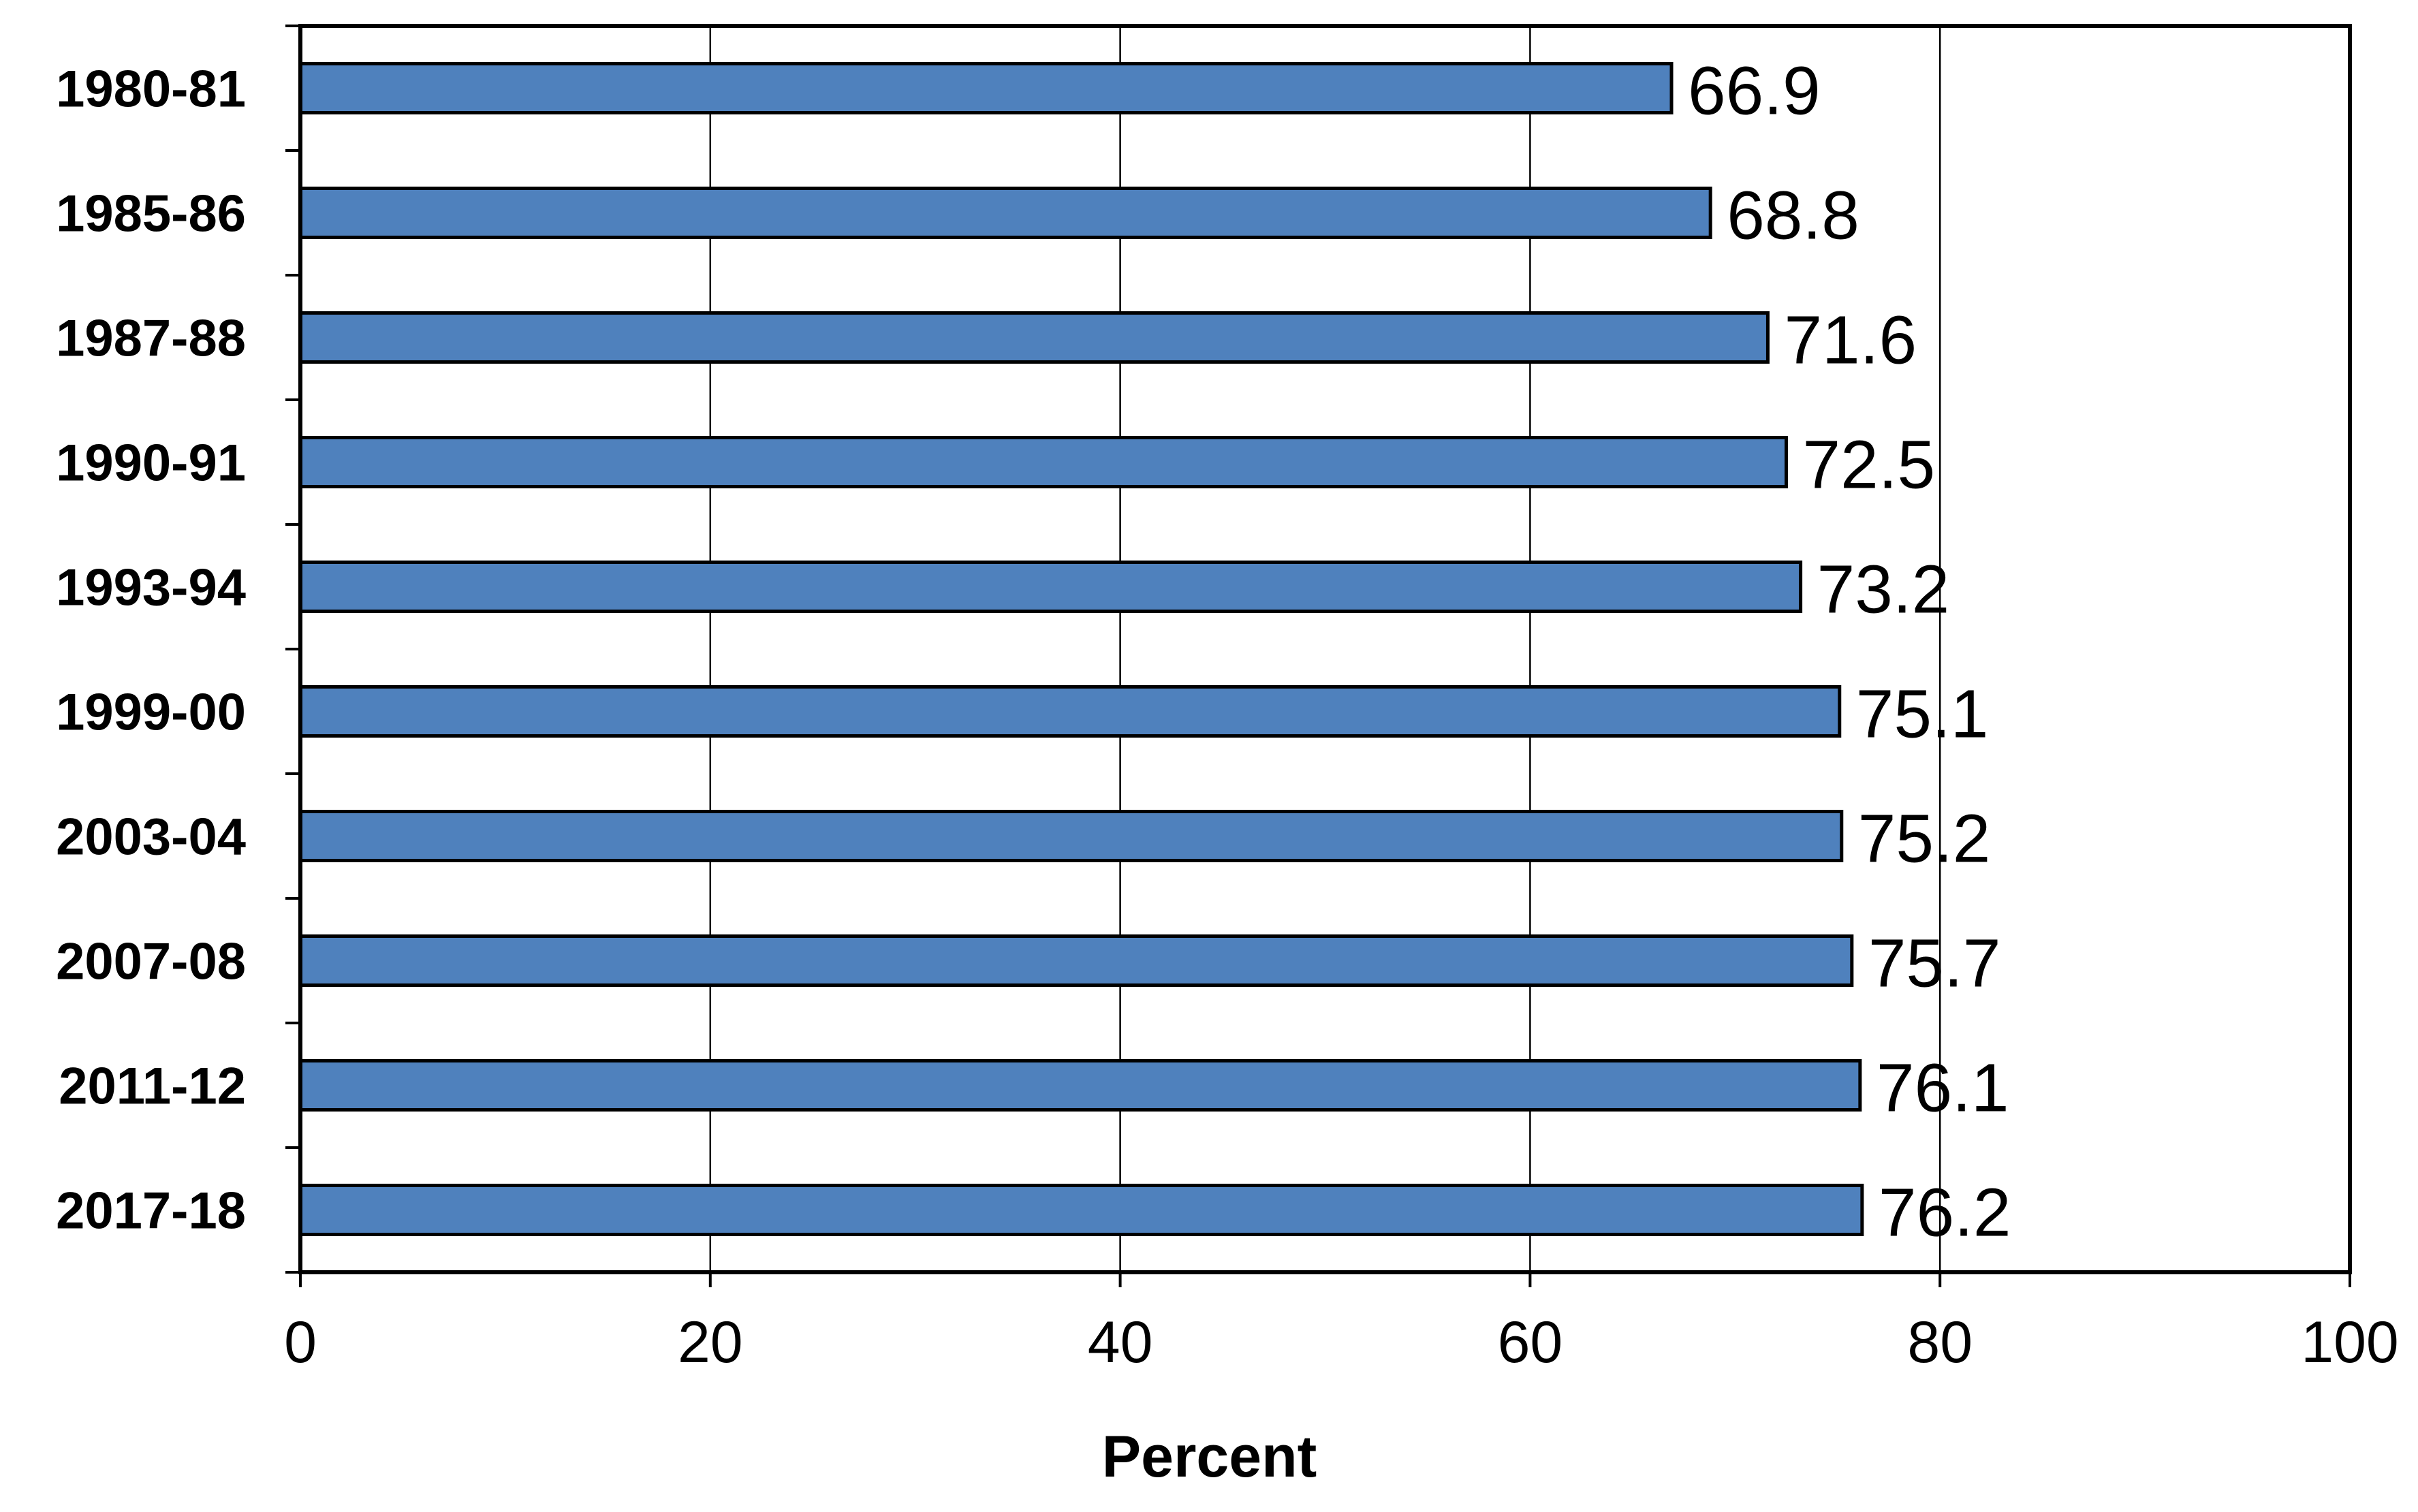 The height and width of the screenshot is (1512, 2418). Describe the element at coordinates (1935, 964) in the screenshot. I see `bar-value-label: 75.7` at that location.